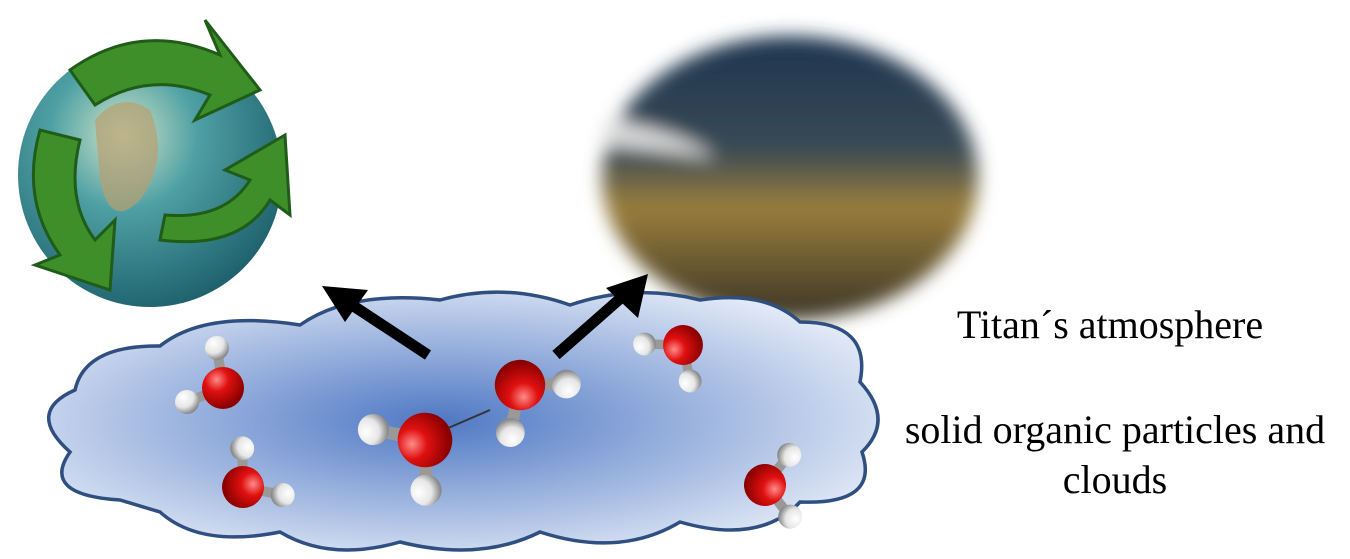 The height and width of the screenshot is (559, 1350). I want to click on titan-label: Titan´s atmosphere, so click(1110, 324).